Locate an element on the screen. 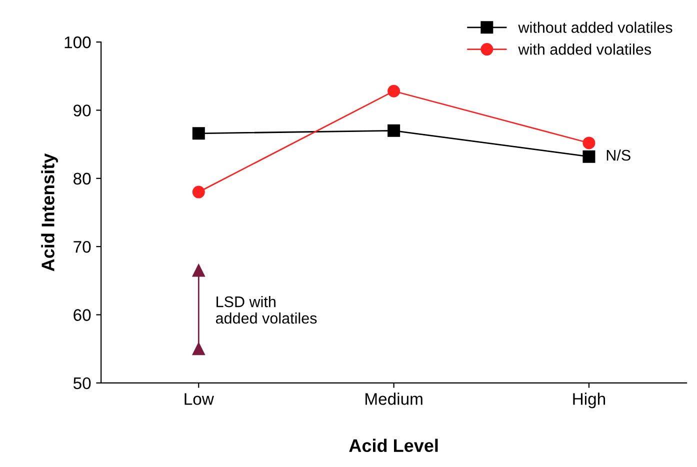 The width and height of the screenshot is (697, 467). y-axis-title: Acid Intensity is located at coordinates (49, 212).